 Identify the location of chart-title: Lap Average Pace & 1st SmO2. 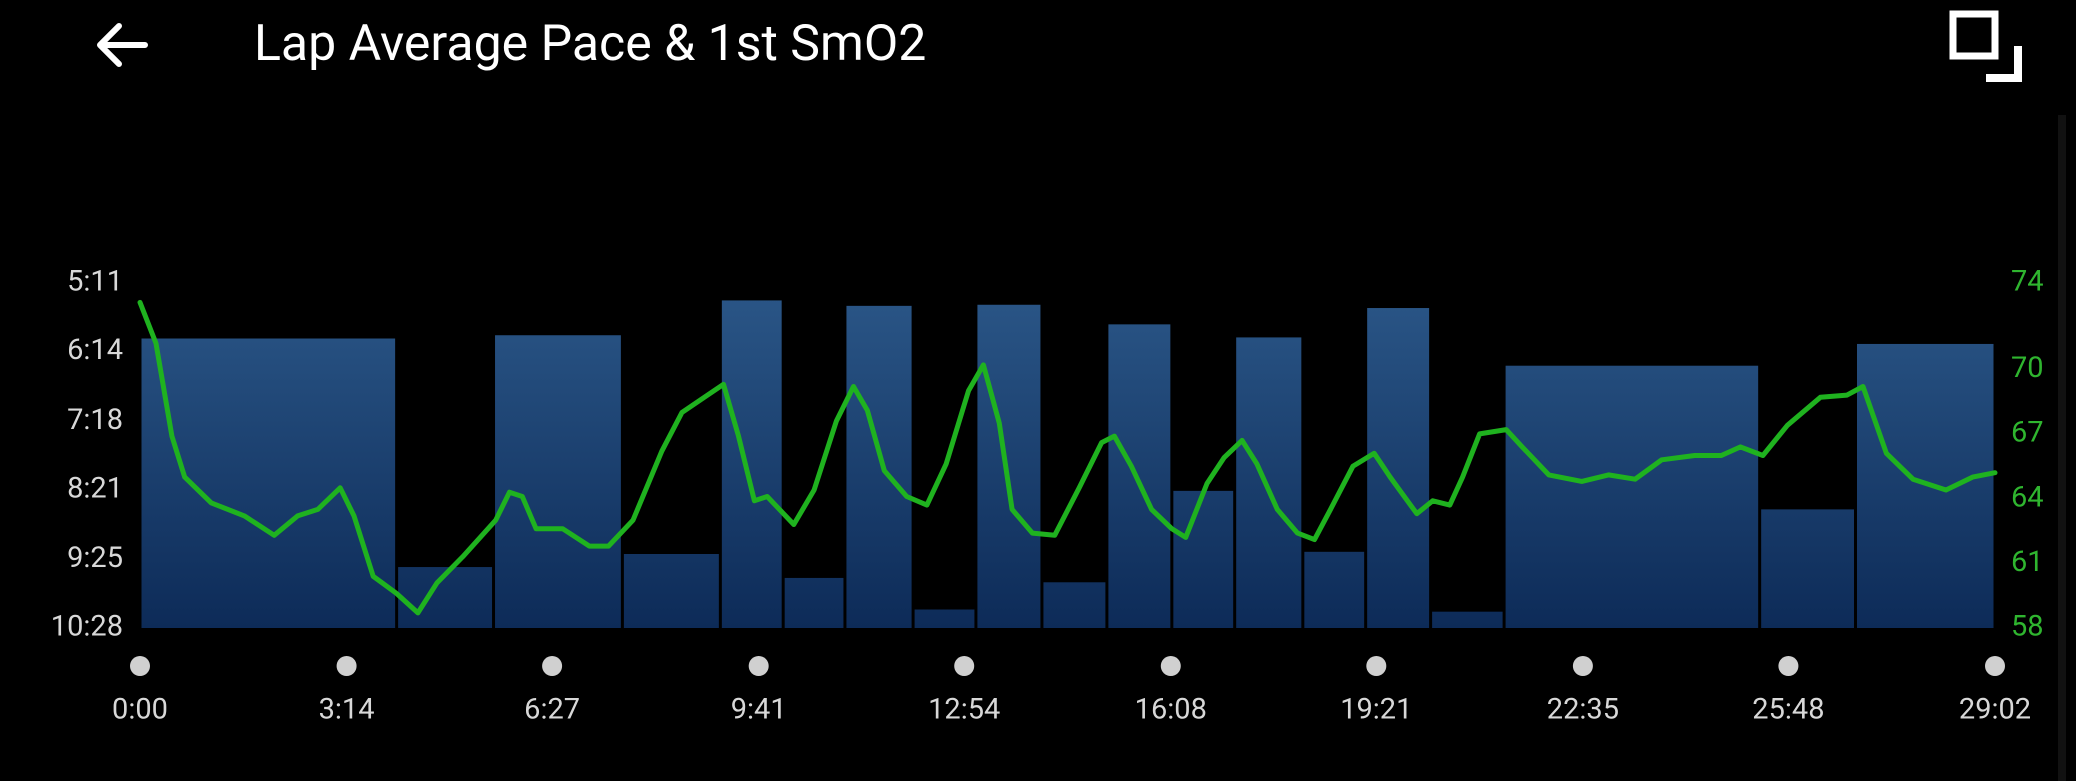
(590, 44).